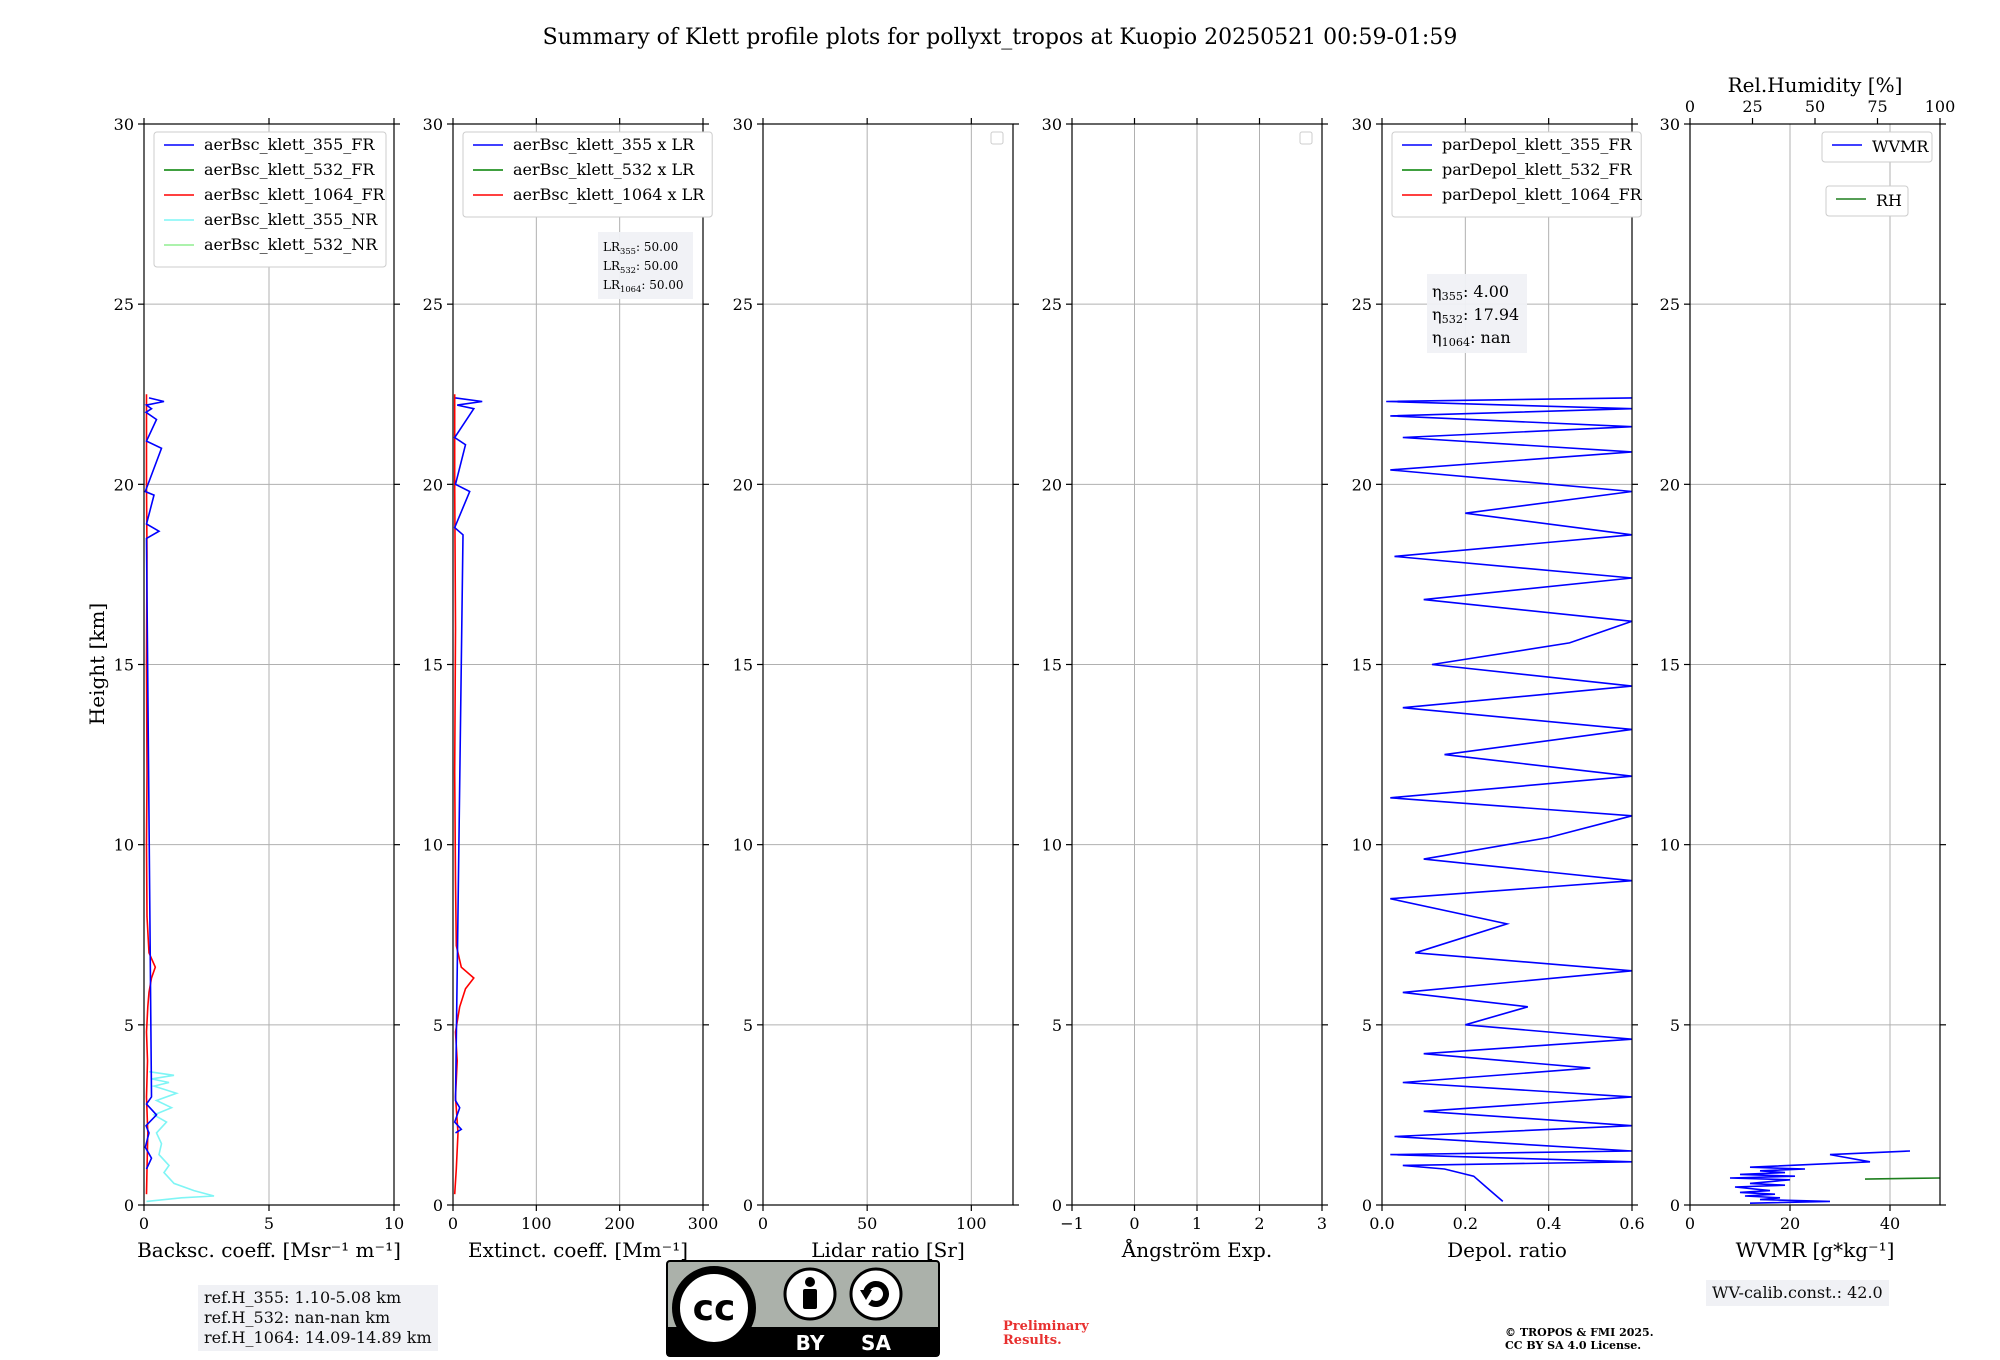 The image size is (2000, 1360). What do you see at coordinates (971, 1223) in the screenshot?
I see `x-tick-label: 100` at bounding box center [971, 1223].